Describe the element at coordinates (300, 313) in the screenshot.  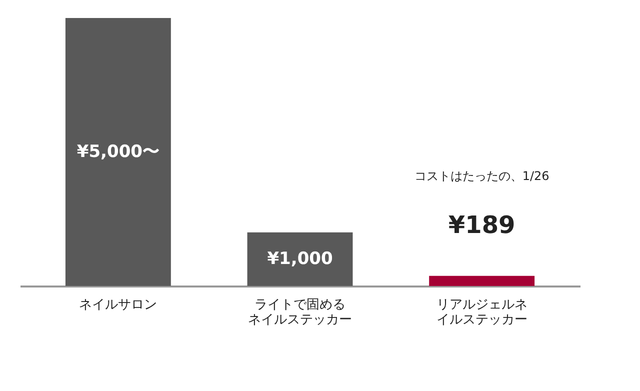
I see `x-tick-label: ライトで固めるネイルステッカー` at that location.